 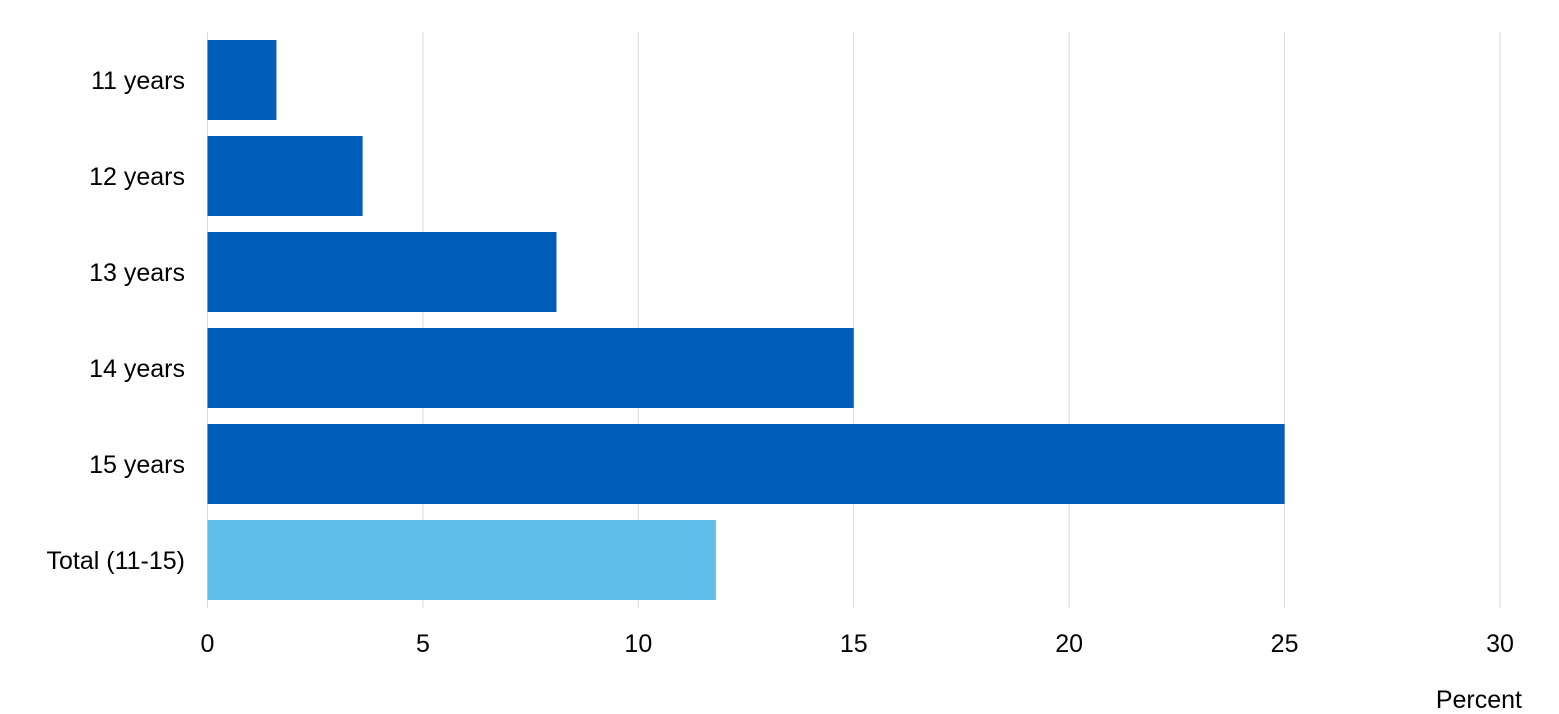 I want to click on x-tick-label: 30, so click(x=1500, y=644).